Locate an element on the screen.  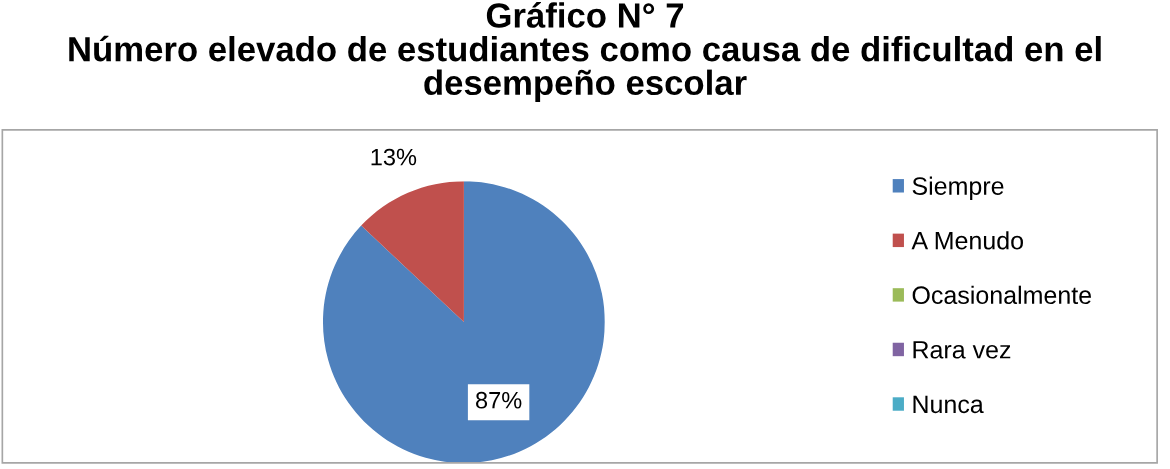
legend-label: Nunca is located at coordinates (948, 404).